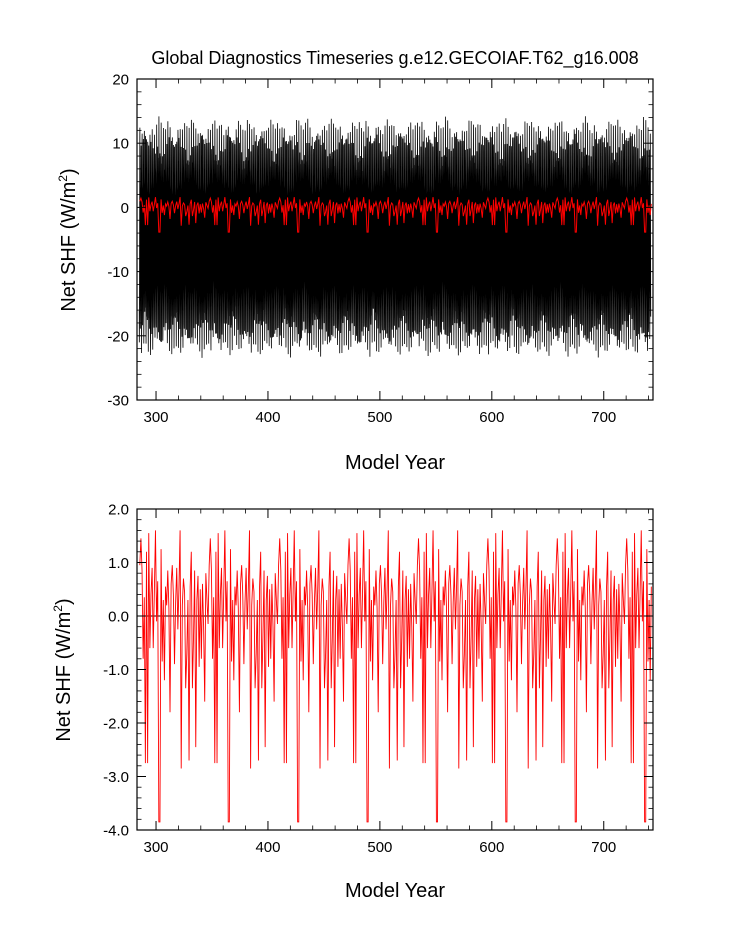 The image size is (733, 945). What do you see at coordinates (120, 144) in the screenshot?
I see `top-y-tick-label: 10` at bounding box center [120, 144].